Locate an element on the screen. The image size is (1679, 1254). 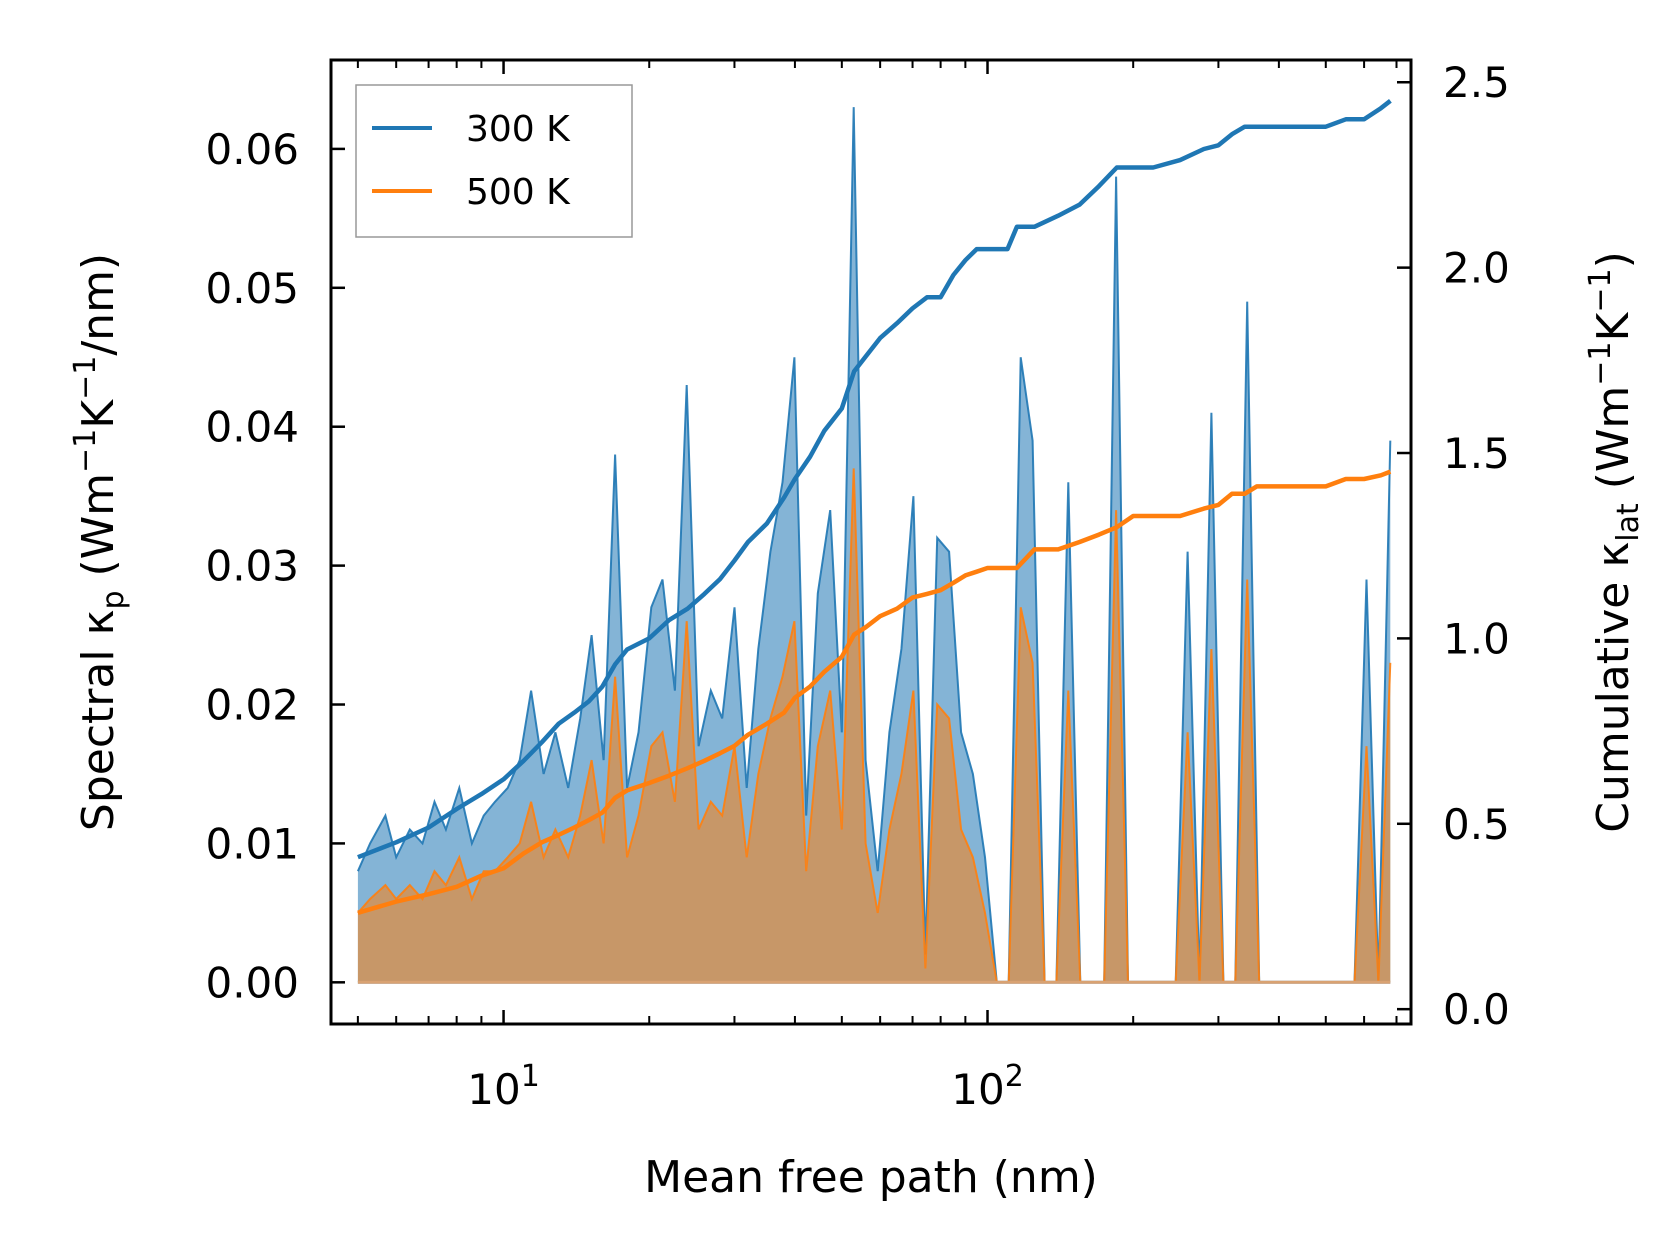
y2-axis-title: Cumulative κlat (Wm−1K−1) is located at coordinates (1614, 542).